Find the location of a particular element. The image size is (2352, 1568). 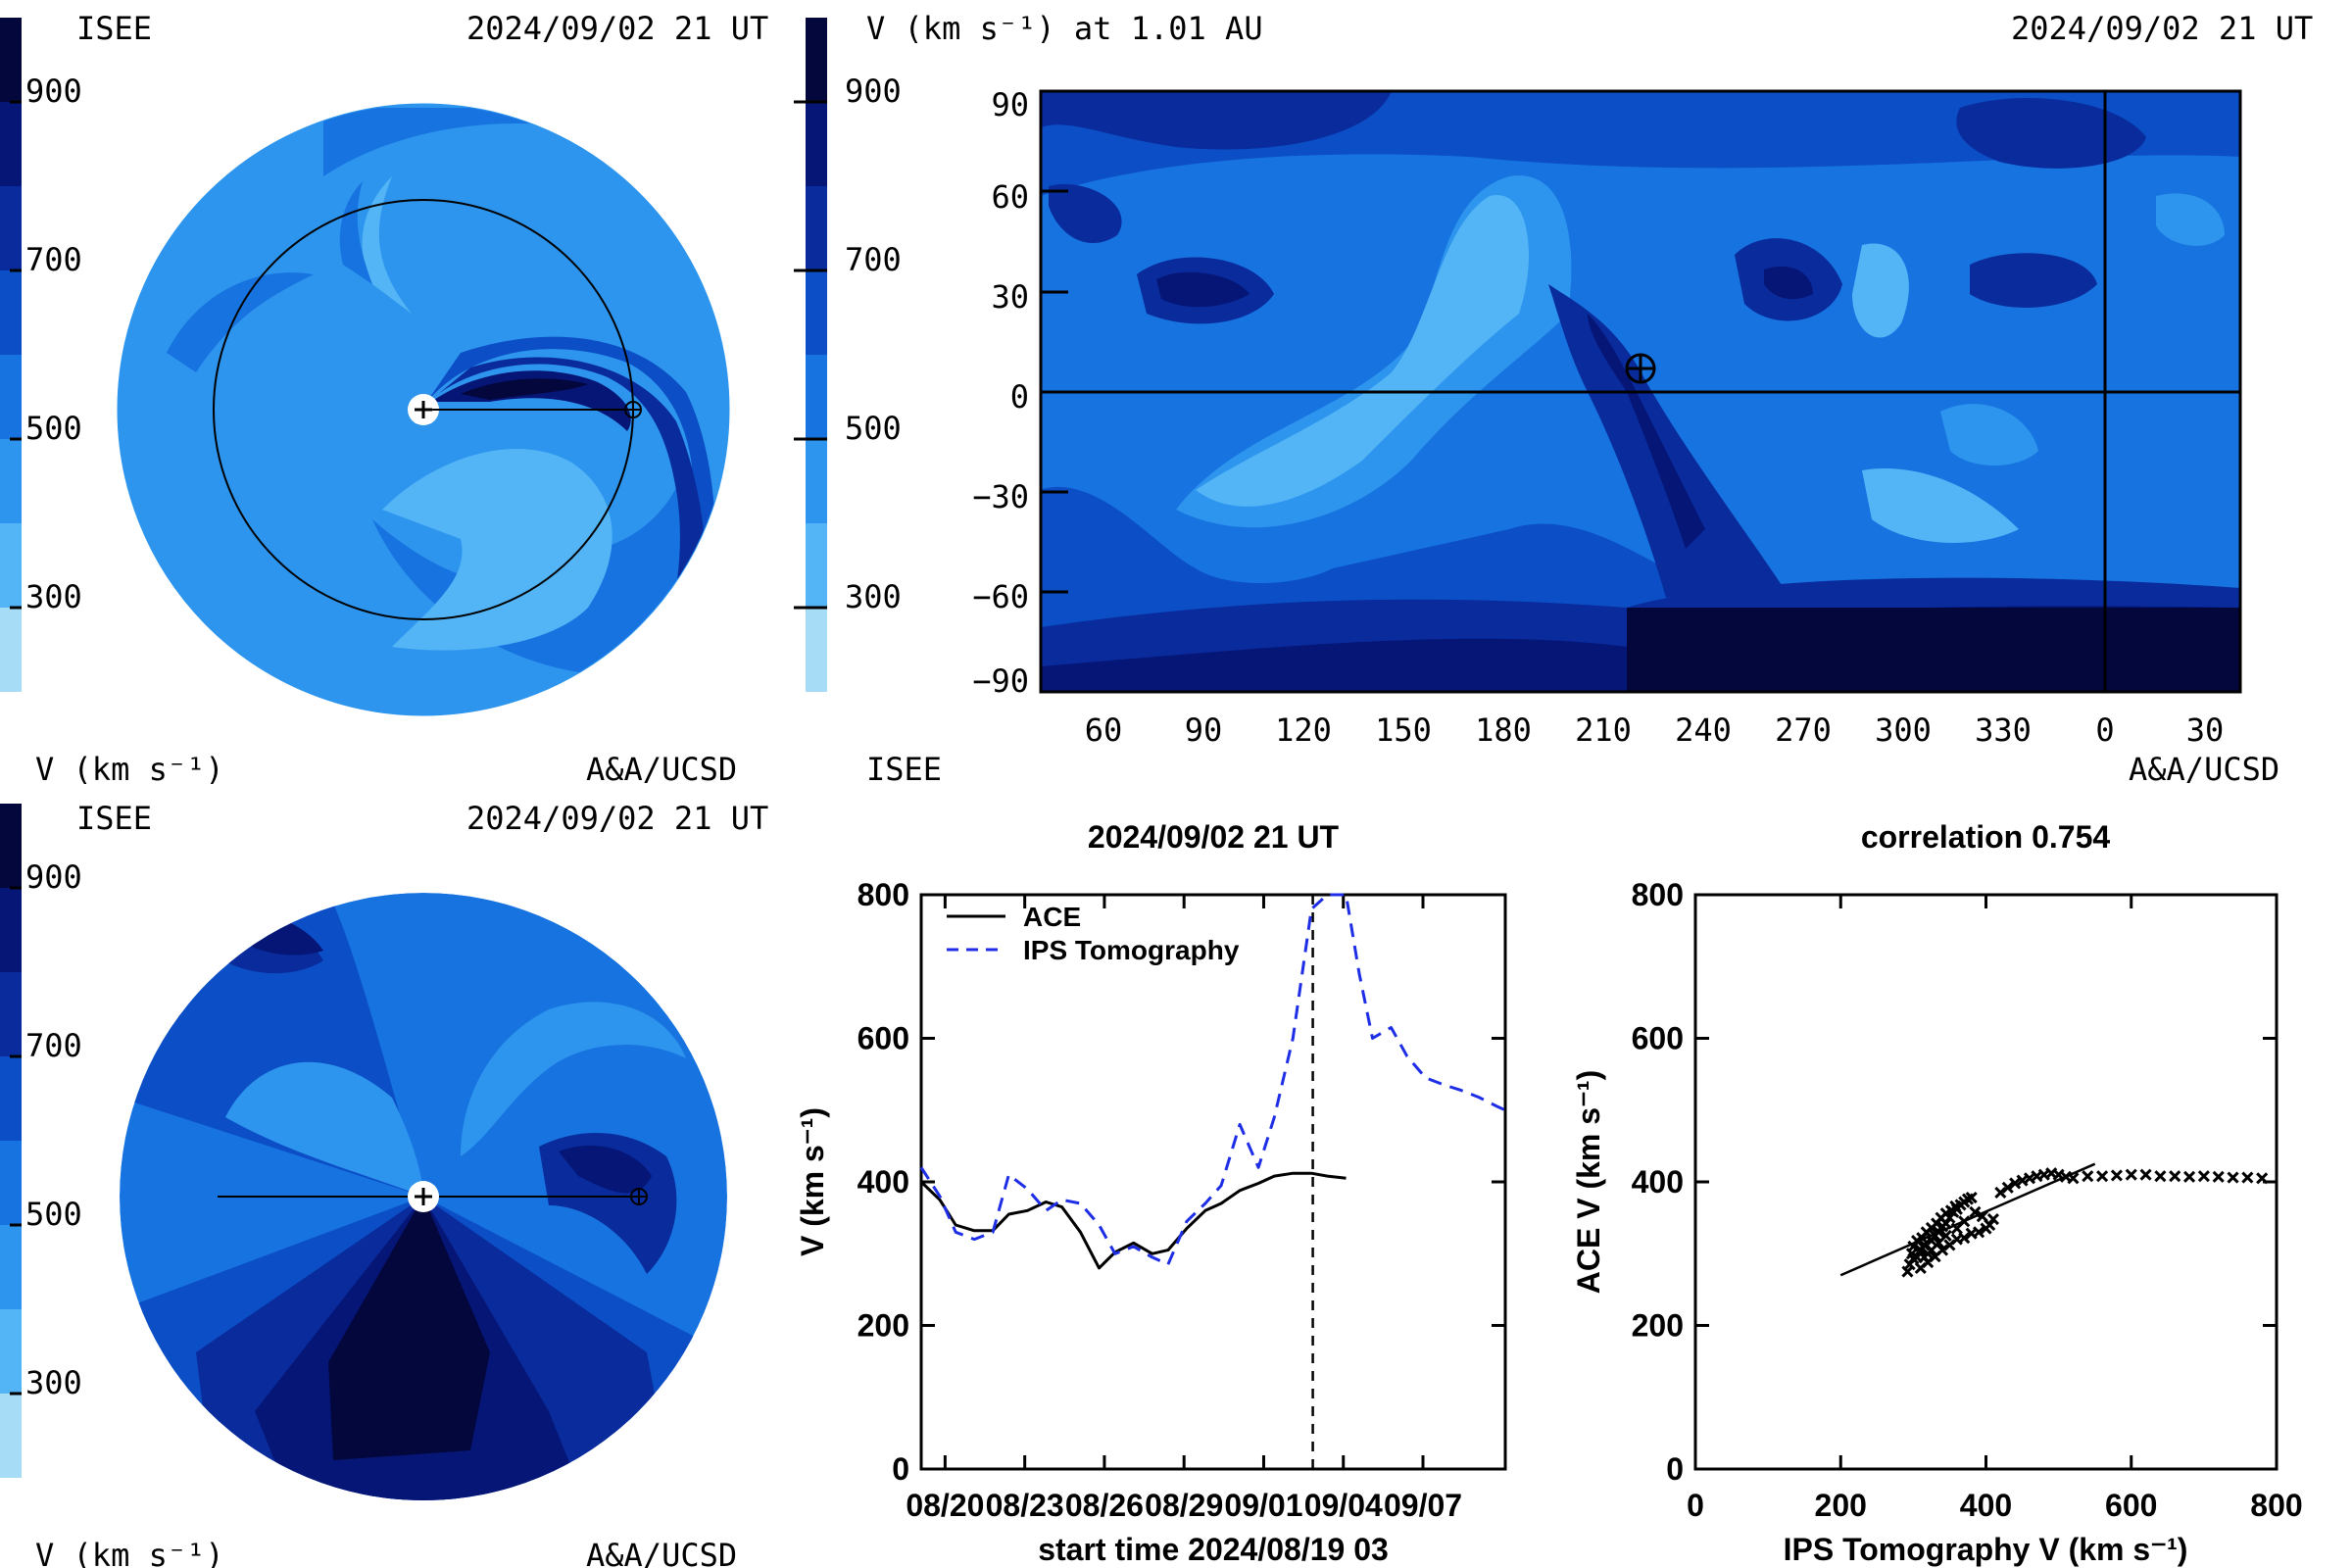

synoptic-x-tick-330: 330 is located at coordinates (2003, 730).